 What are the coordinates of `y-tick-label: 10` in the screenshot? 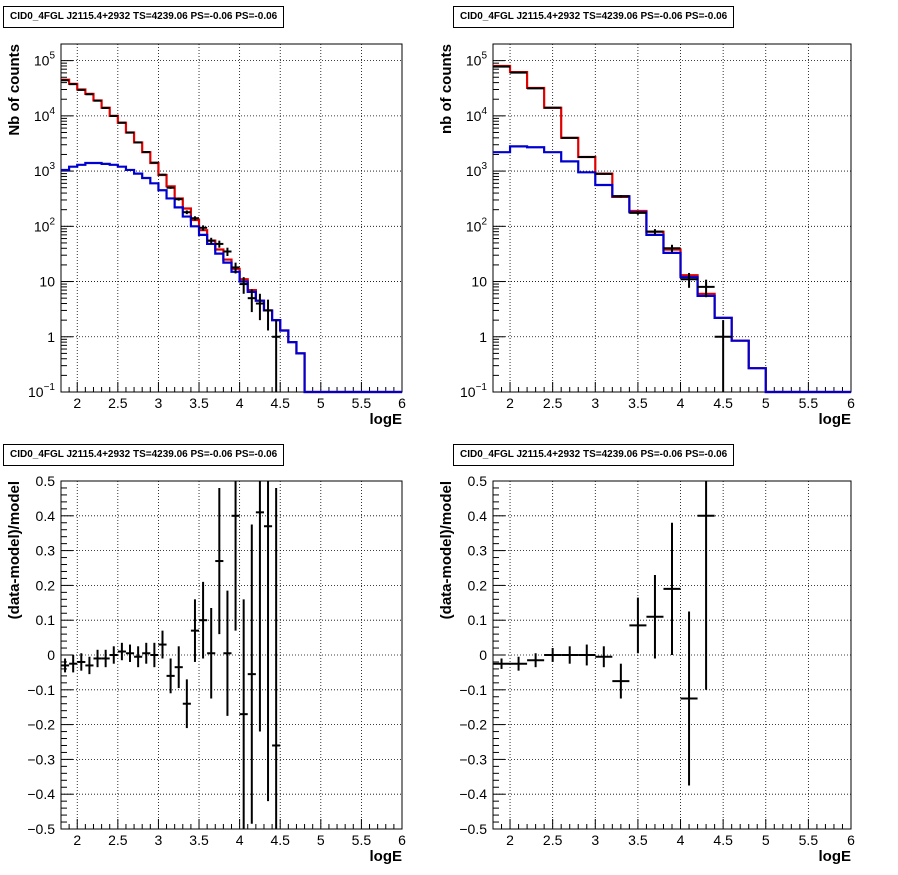 It's located at (479, 282).